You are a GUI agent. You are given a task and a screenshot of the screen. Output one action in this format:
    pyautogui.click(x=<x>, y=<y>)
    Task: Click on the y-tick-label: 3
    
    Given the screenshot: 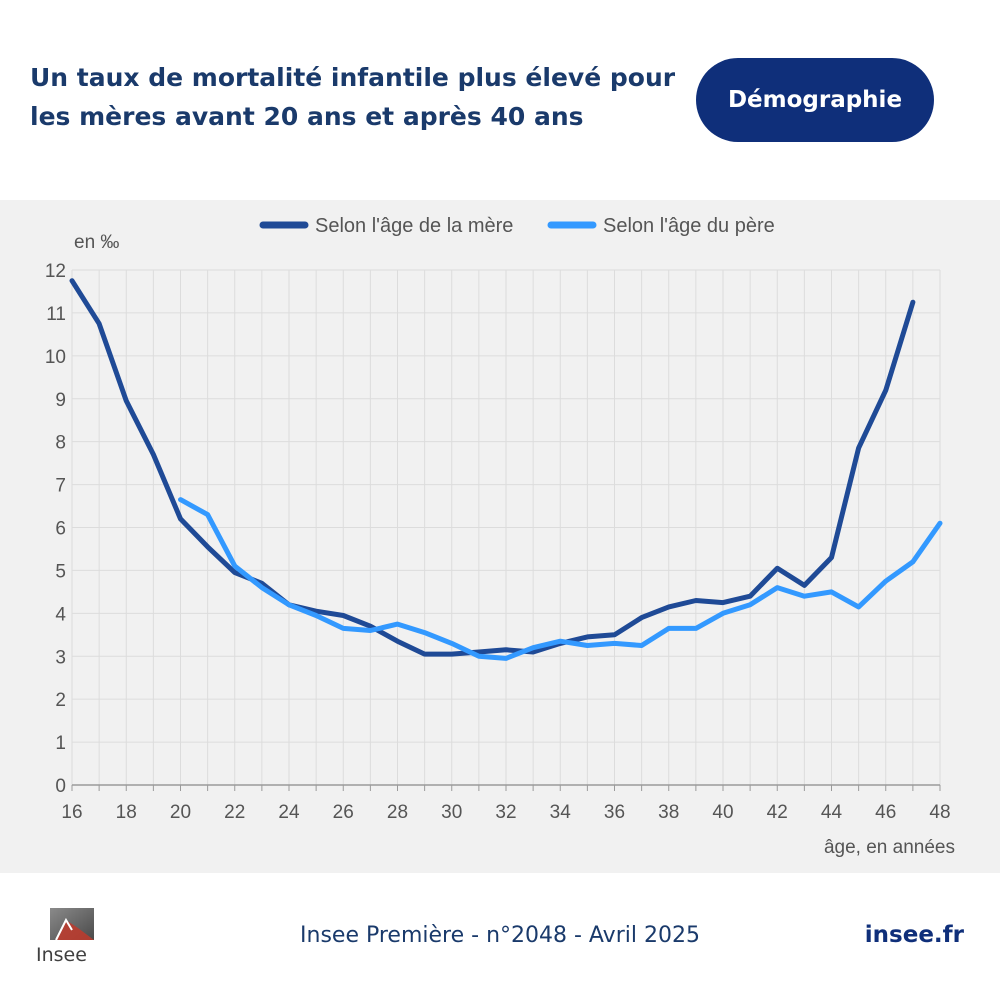 What is the action you would take?
    pyautogui.click(x=60, y=657)
    